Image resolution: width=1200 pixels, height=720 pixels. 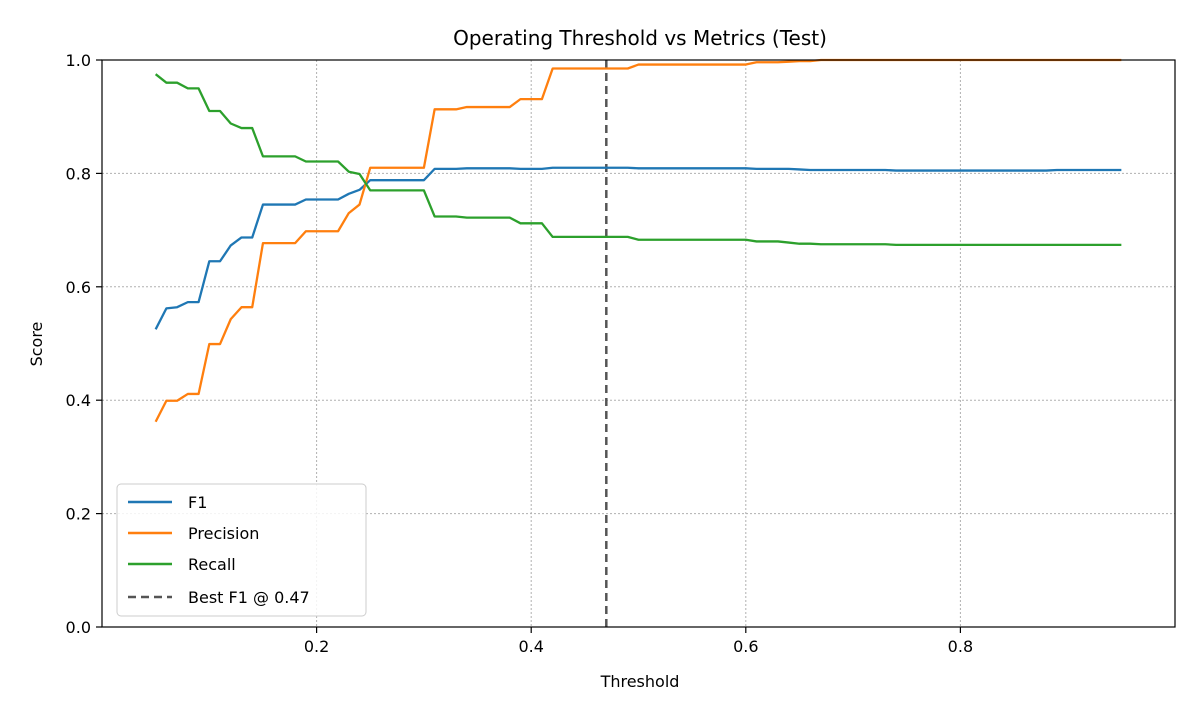 I want to click on x-tick-label-3: 0.8, so click(x=960, y=646).